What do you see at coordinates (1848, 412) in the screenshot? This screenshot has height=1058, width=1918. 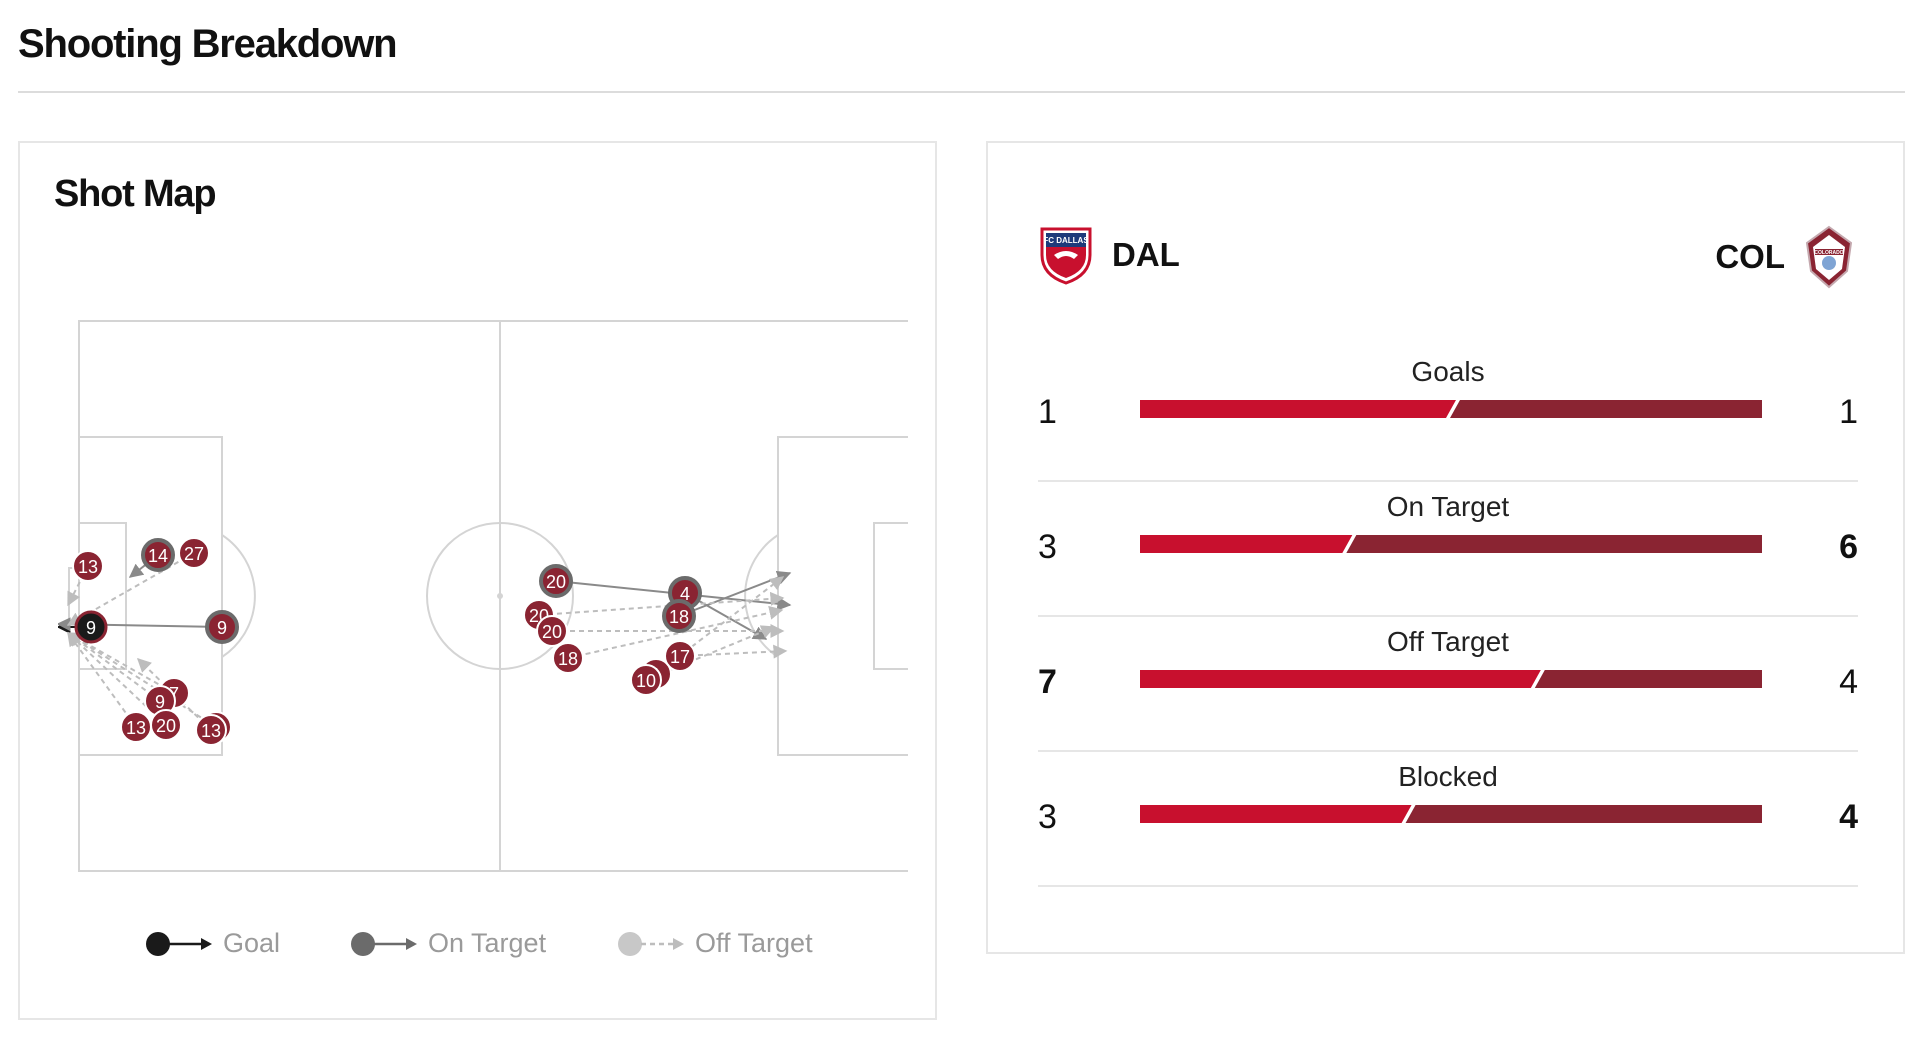 I see `stat-away-value: 1` at bounding box center [1848, 412].